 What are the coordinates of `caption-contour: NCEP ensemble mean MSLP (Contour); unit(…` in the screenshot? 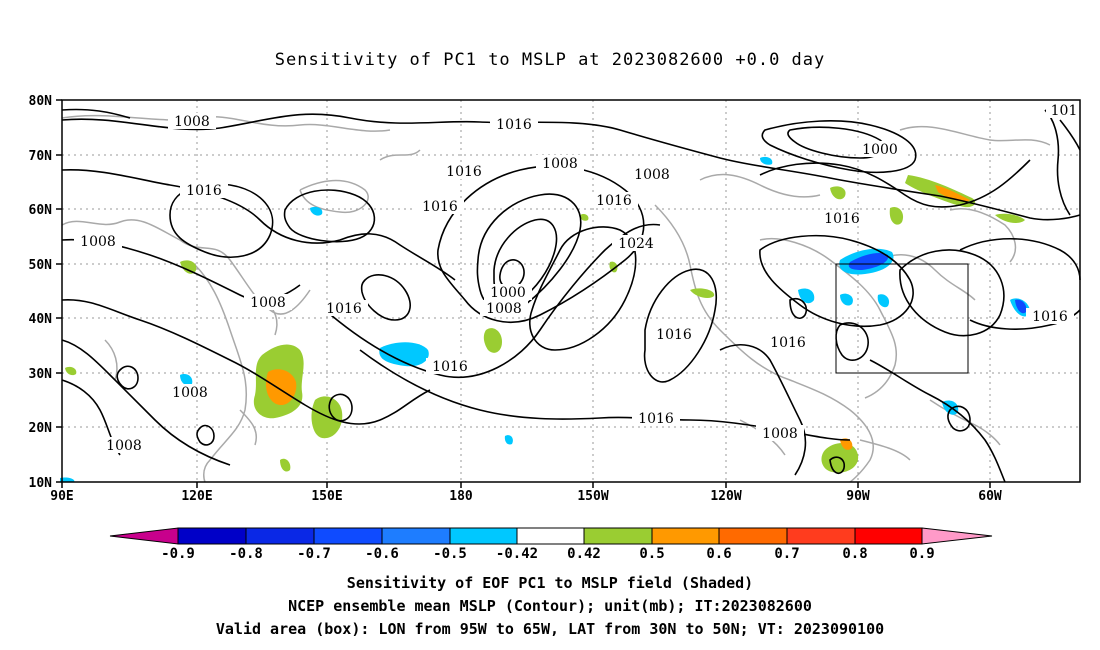 It's located at (550, 606).